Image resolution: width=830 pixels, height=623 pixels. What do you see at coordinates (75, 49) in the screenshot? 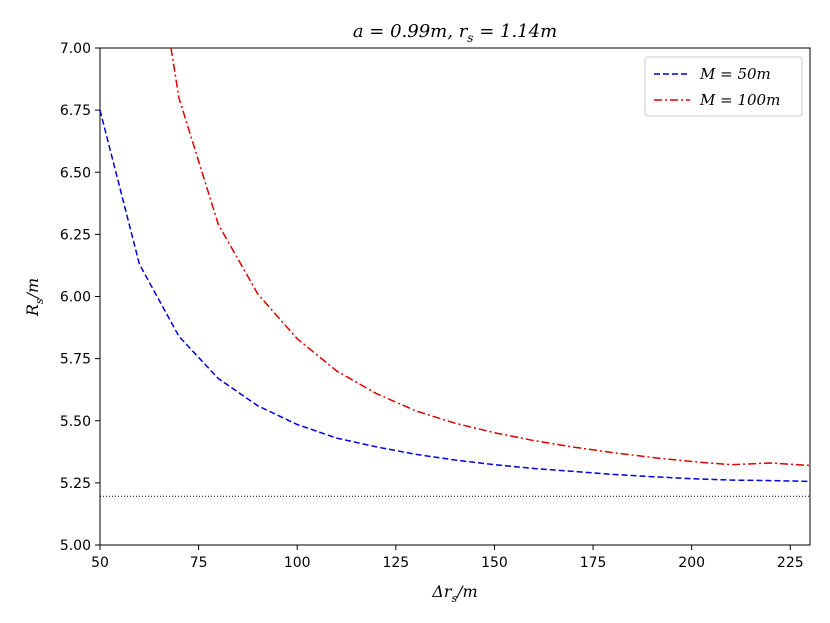
I see `y-tick-label: 7.00` at bounding box center [75, 49].